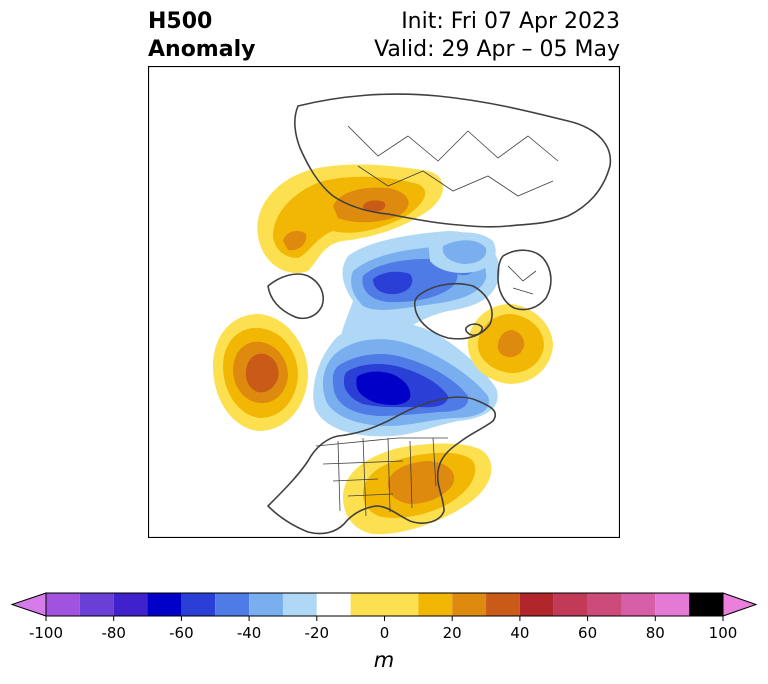 The width and height of the screenshot is (768, 684). I want to click on coastline-north-america, so click(382, 465).